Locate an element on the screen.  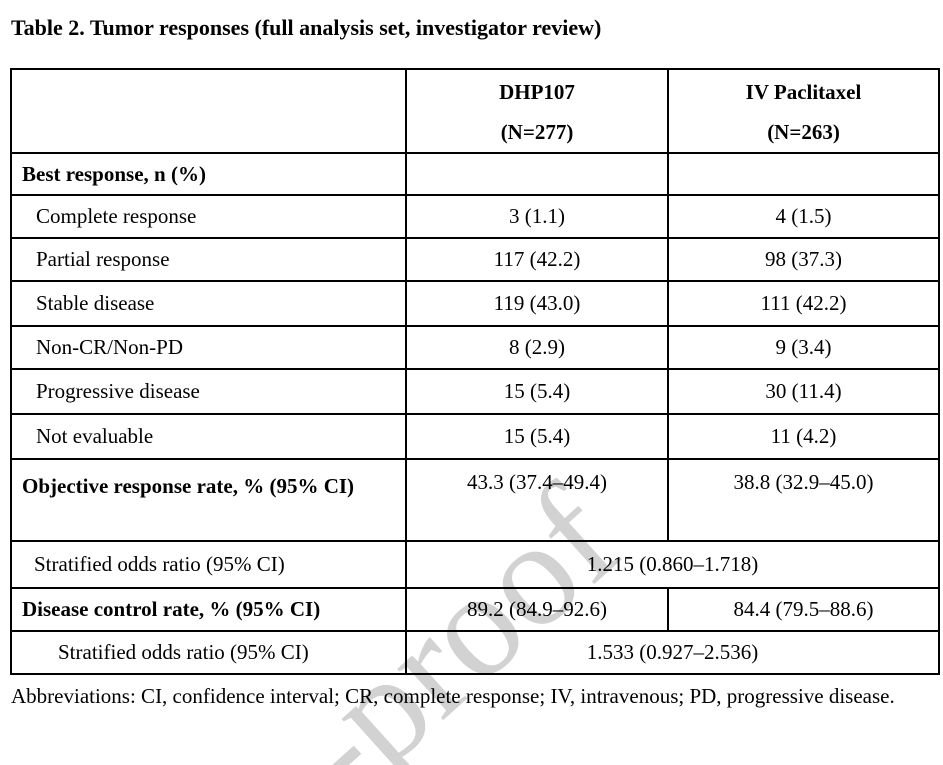
table-row-complete-response: Complete response 3 (1.1) 4 (1.5) is located at coordinates (475, 216).